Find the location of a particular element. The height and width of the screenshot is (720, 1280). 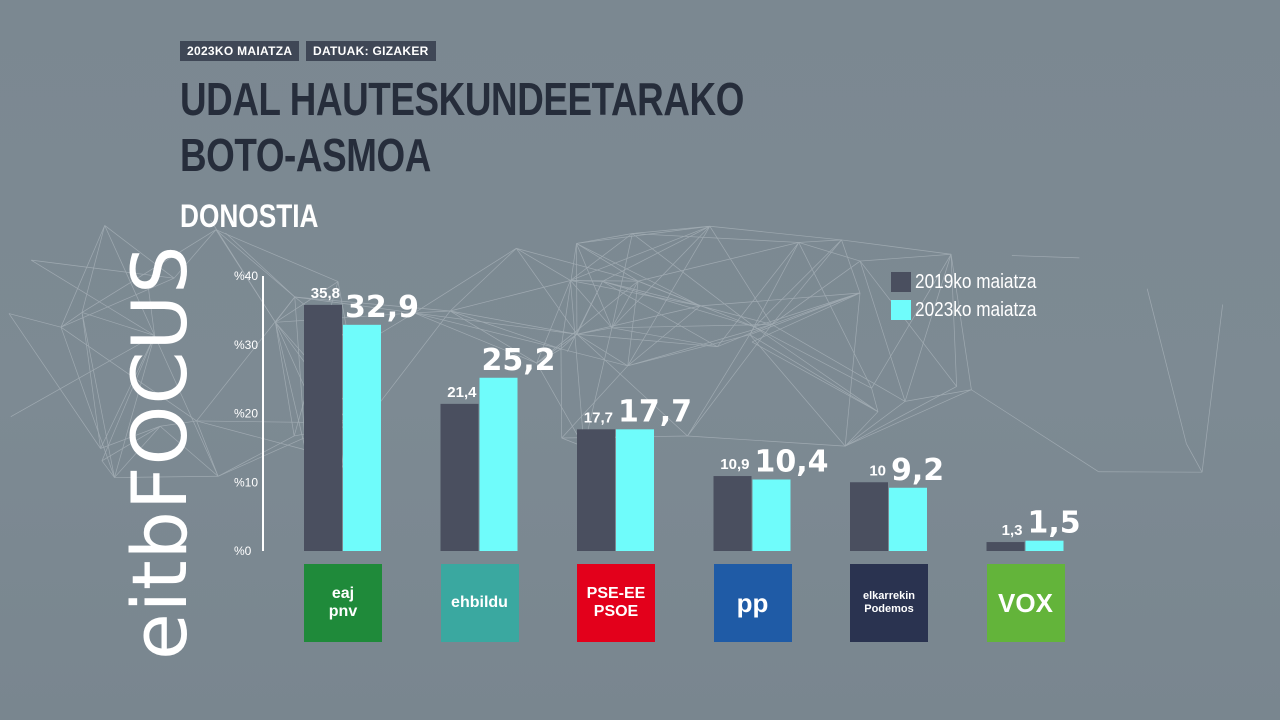

data-label-2019: 35,8 is located at coordinates (325, 293).